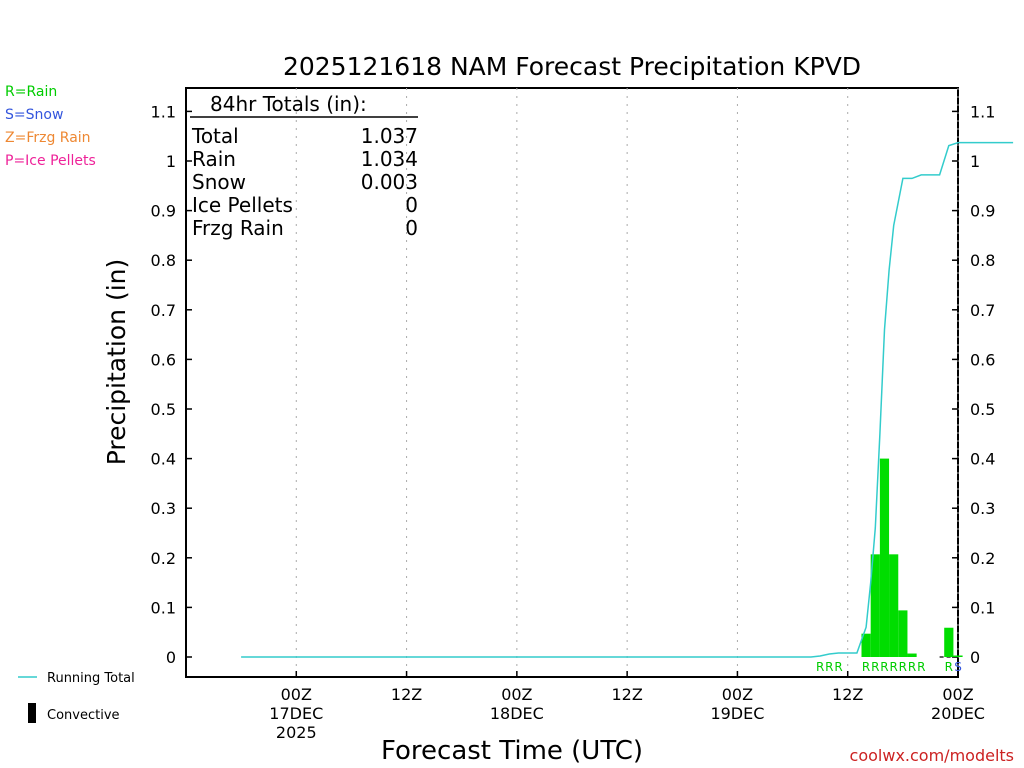 Image resolution: width=1024 pixels, height=768 pixels. What do you see at coordinates (214, 159) in the screenshot?
I see `totals-label: Rain` at bounding box center [214, 159].